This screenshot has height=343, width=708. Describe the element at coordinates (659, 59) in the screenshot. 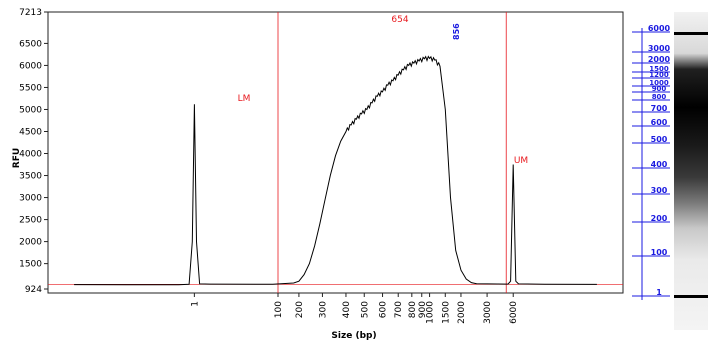

I see `ladder-label: 2000` at that location.